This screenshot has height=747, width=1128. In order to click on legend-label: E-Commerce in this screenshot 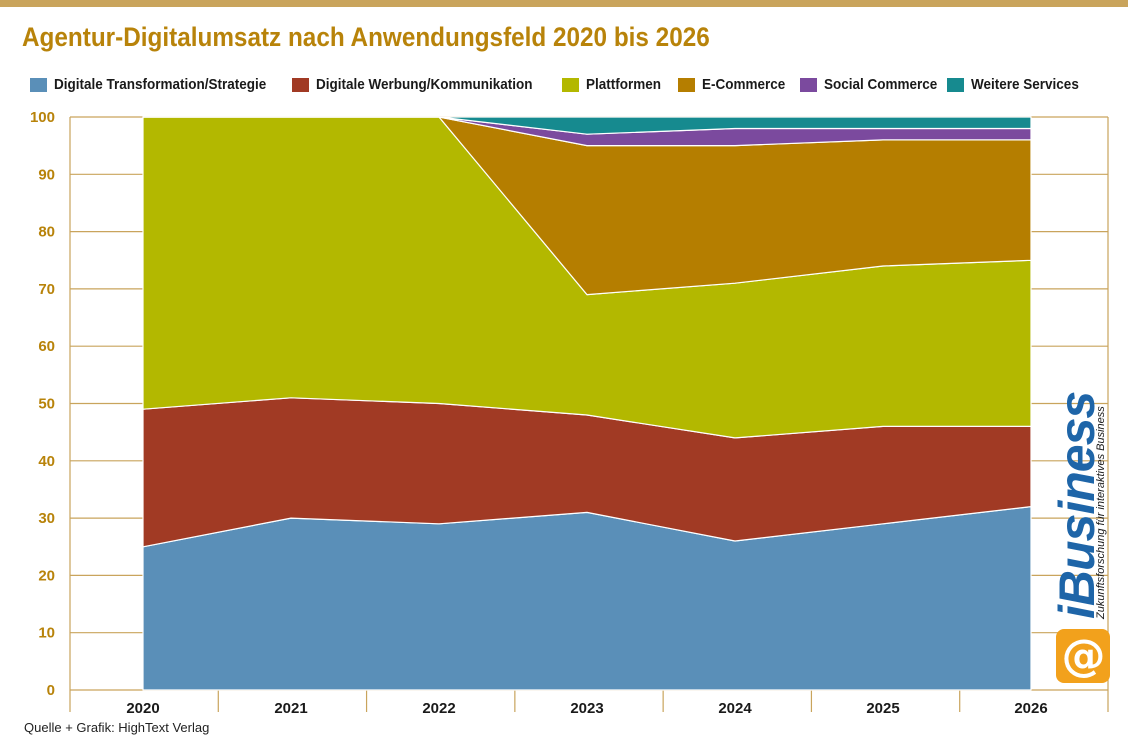, I will do `click(744, 84)`.